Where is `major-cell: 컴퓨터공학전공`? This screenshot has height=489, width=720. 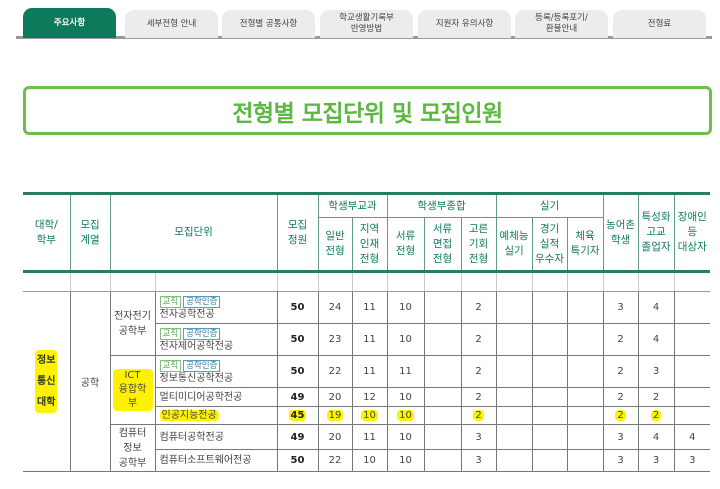
major-cell: 컴퓨터공학전공 is located at coordinates (216, 437).